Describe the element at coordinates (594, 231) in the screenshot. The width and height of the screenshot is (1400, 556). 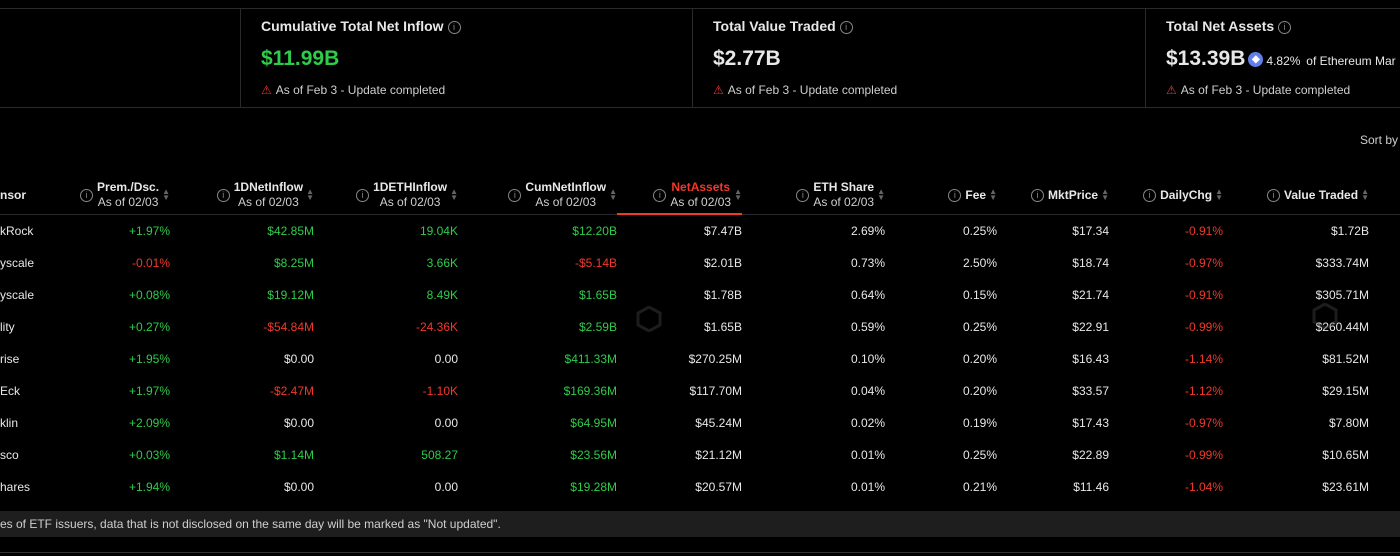
I see `cell-cumnetinflow: $12.20B` at that location.